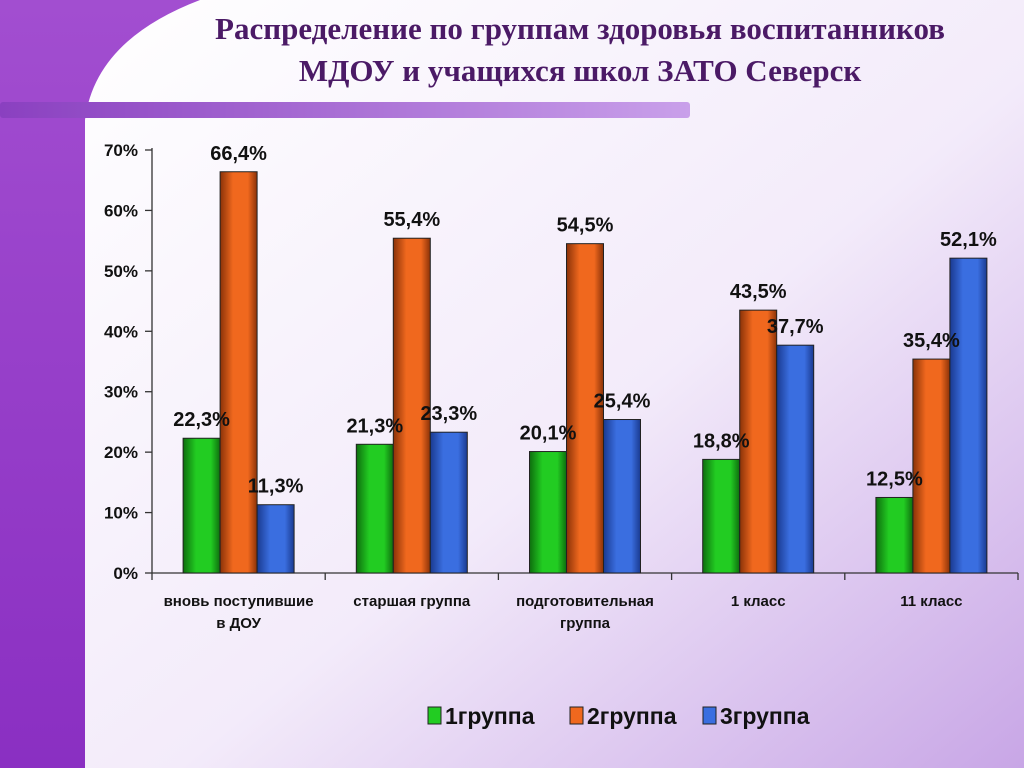 This screenshot has height=768, width=1024. What do you see at coordinates (622, 402) in the screenshot?
I see `data-label: 25,4%` at bounding box center [622, 402].